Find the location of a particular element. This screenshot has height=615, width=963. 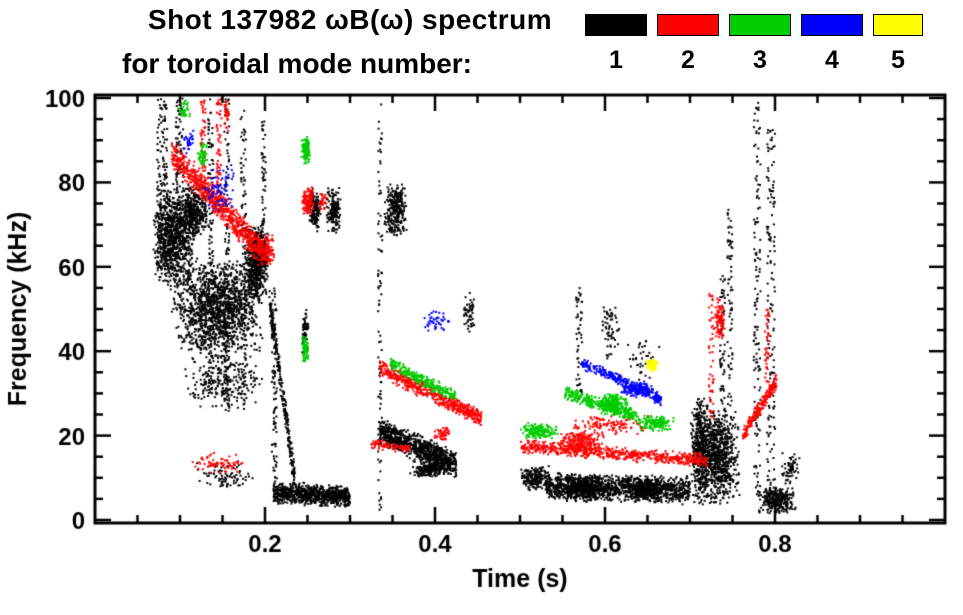

legend-label: 3 is located at coordinates (760, 60).